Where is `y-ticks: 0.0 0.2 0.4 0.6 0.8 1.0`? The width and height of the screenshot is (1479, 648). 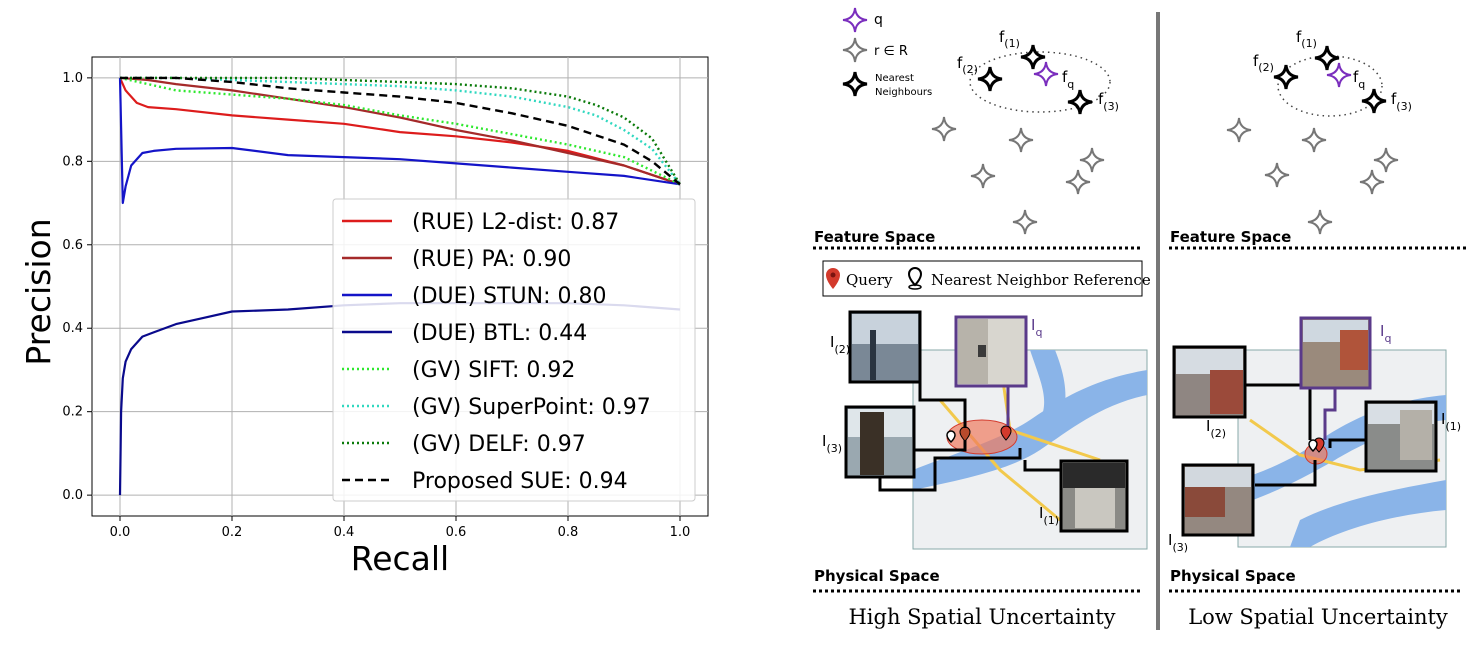 y-ticks: 0.0 0.2 0.4 0.6 0.8 1.0 is located at coordinates (77, 287).